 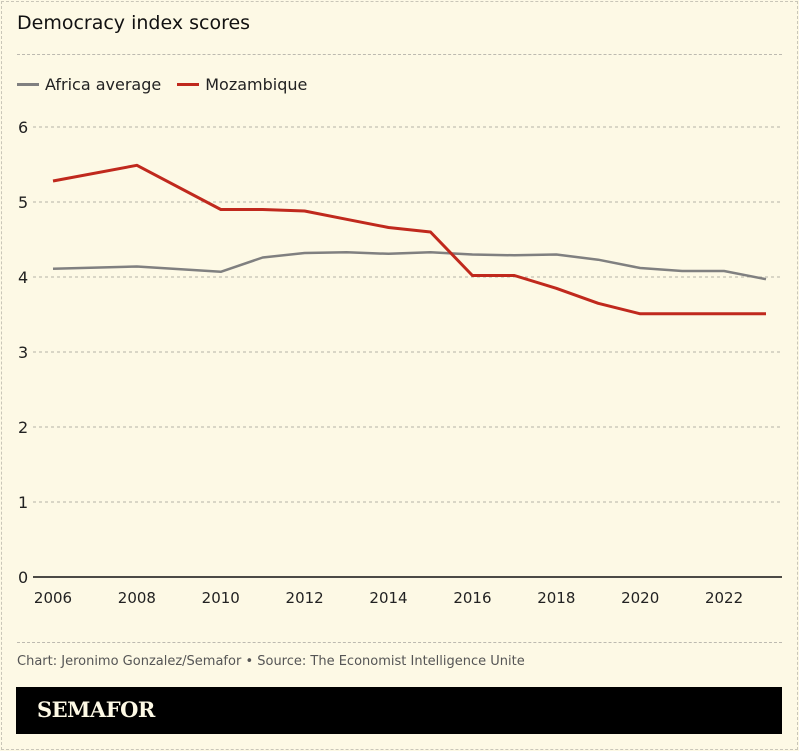 What do you see at coordinates (724, 598) in the screenshot?
I see `x-tick-label: 2022` at bounding box center [724, 598].